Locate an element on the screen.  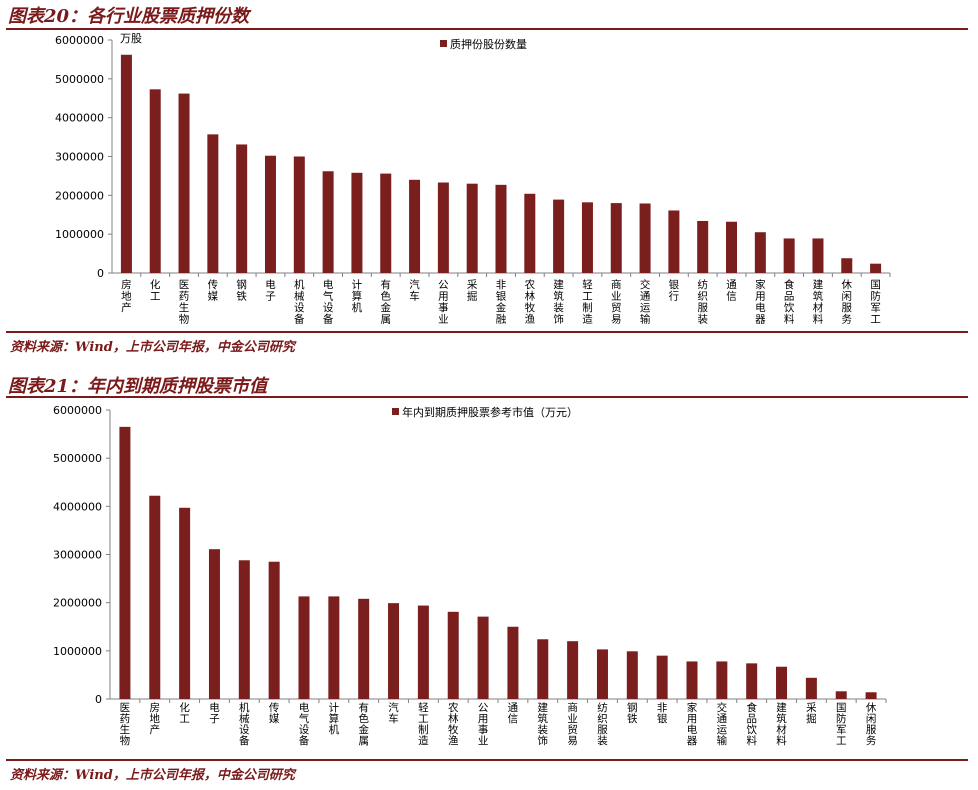
y-unit-label: 万股 is located at coordinates (131, 38).